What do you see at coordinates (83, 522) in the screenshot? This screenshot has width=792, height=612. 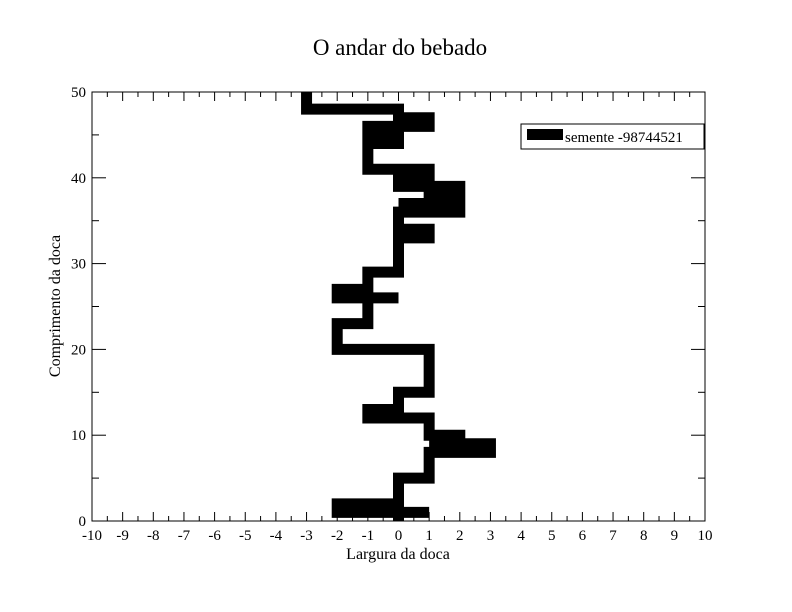 I see `y-tick-label: 0` at bounding box center [83, 522].